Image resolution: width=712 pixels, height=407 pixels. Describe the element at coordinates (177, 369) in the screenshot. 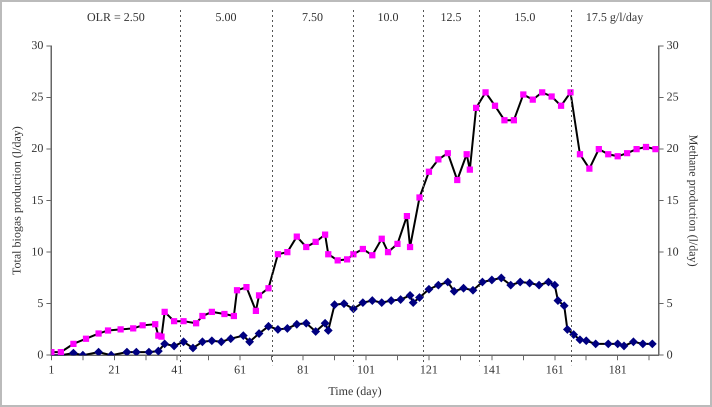

I see `x-tick-label: 41` at that location.